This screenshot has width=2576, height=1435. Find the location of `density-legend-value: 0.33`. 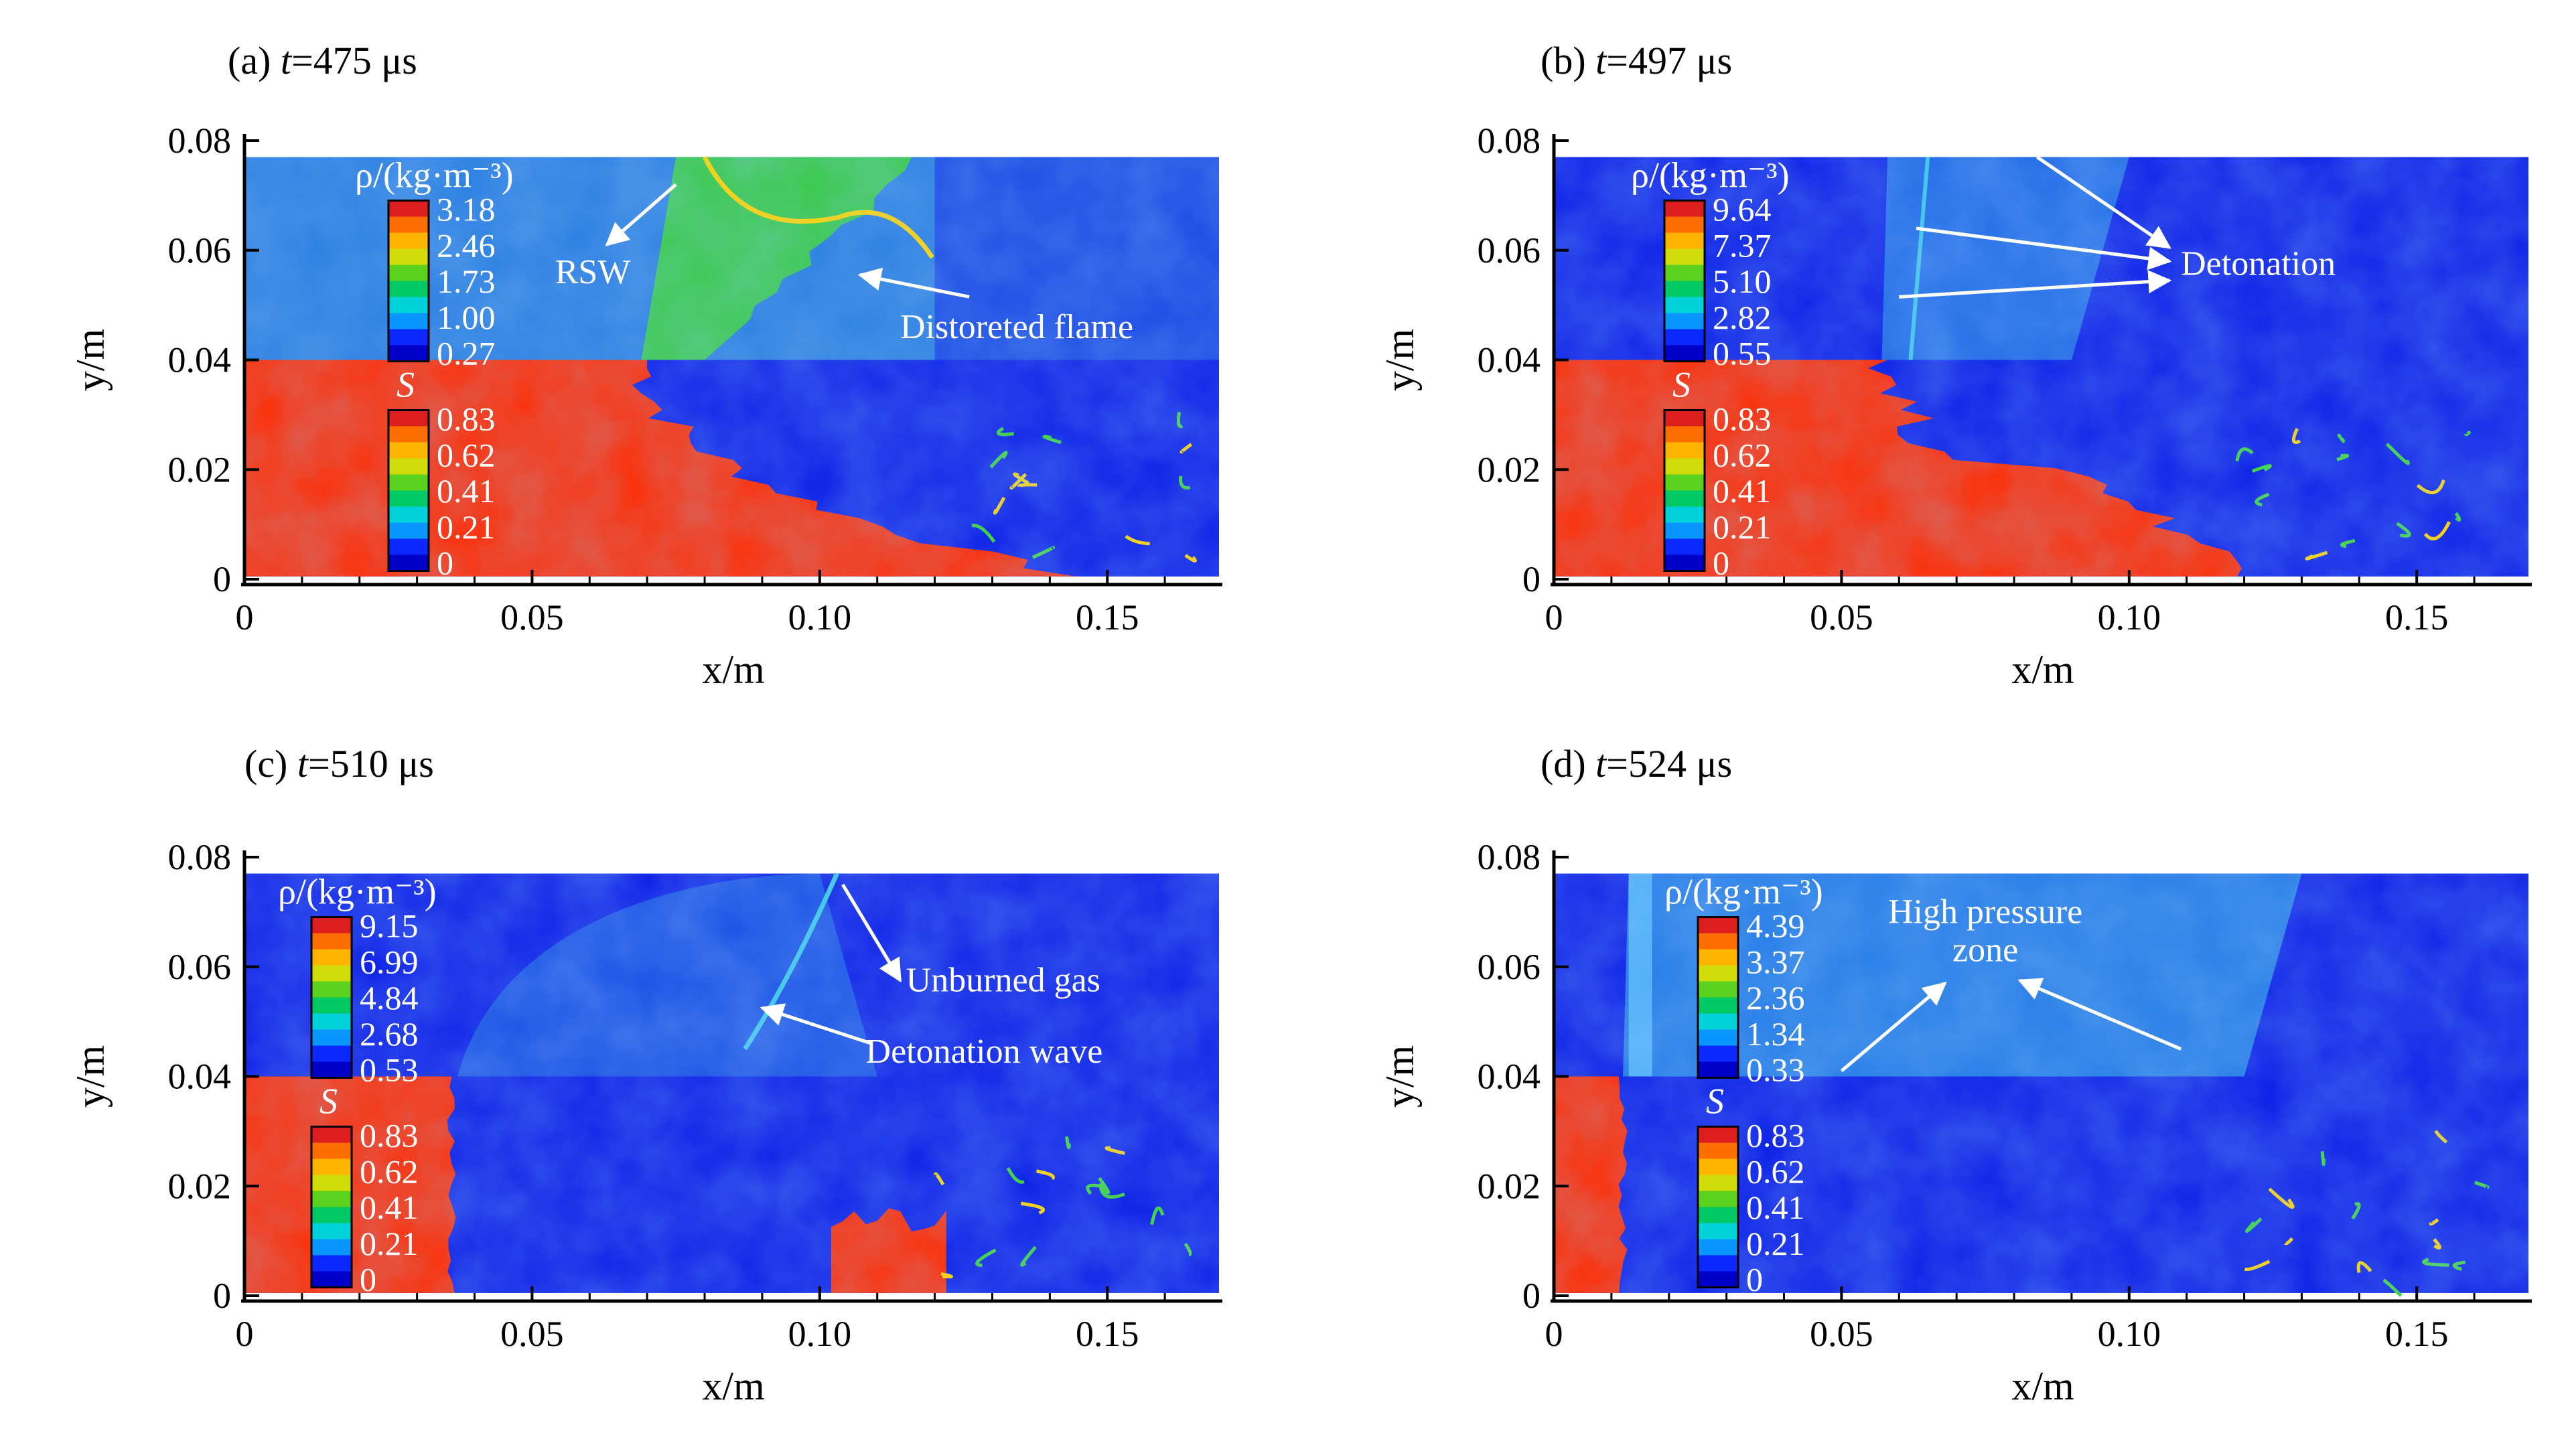

density-legend-value: 0.33 is located at coordinates (1775, 1070).